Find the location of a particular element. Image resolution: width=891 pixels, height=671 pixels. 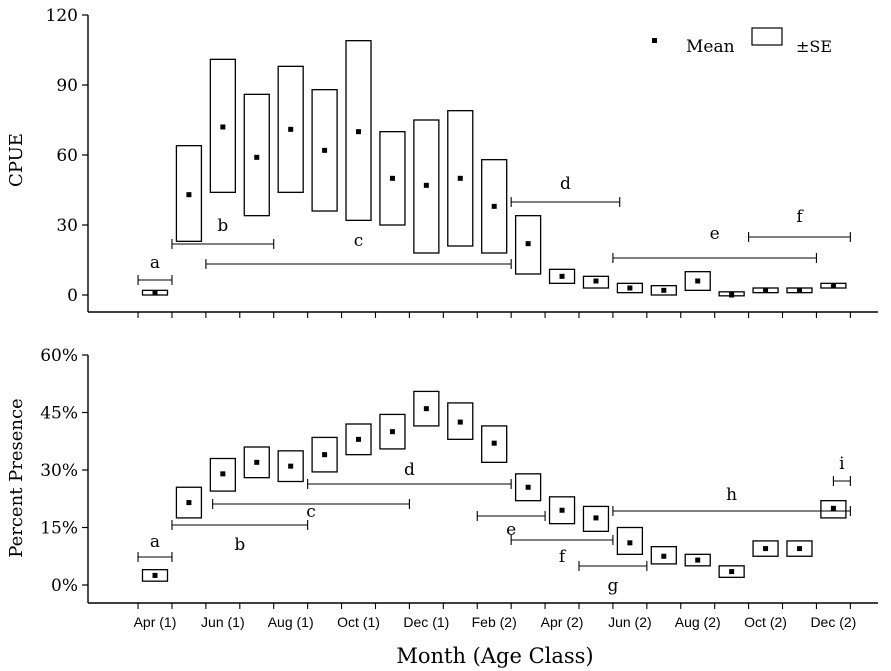

legend-se-box is located at coordinates (767, 36).